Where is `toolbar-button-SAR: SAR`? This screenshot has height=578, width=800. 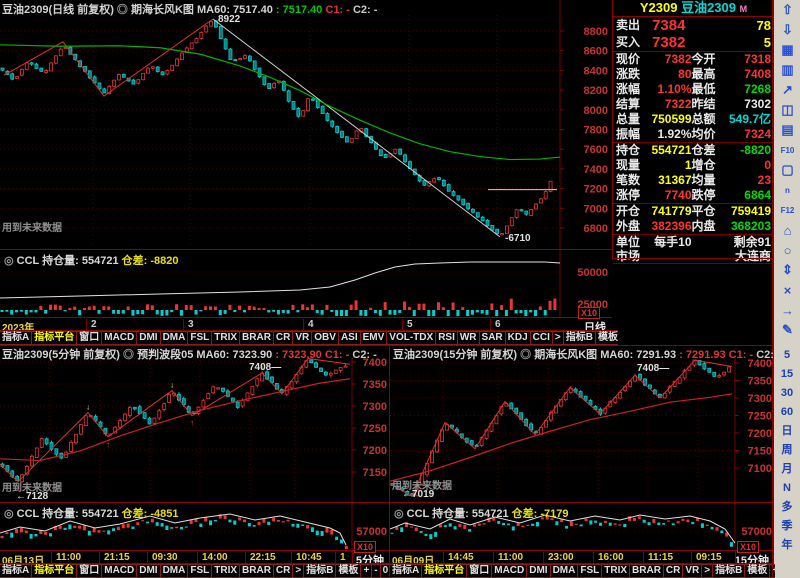 toolbar-button-SAR: SAR is located at coordinates (492, 338).